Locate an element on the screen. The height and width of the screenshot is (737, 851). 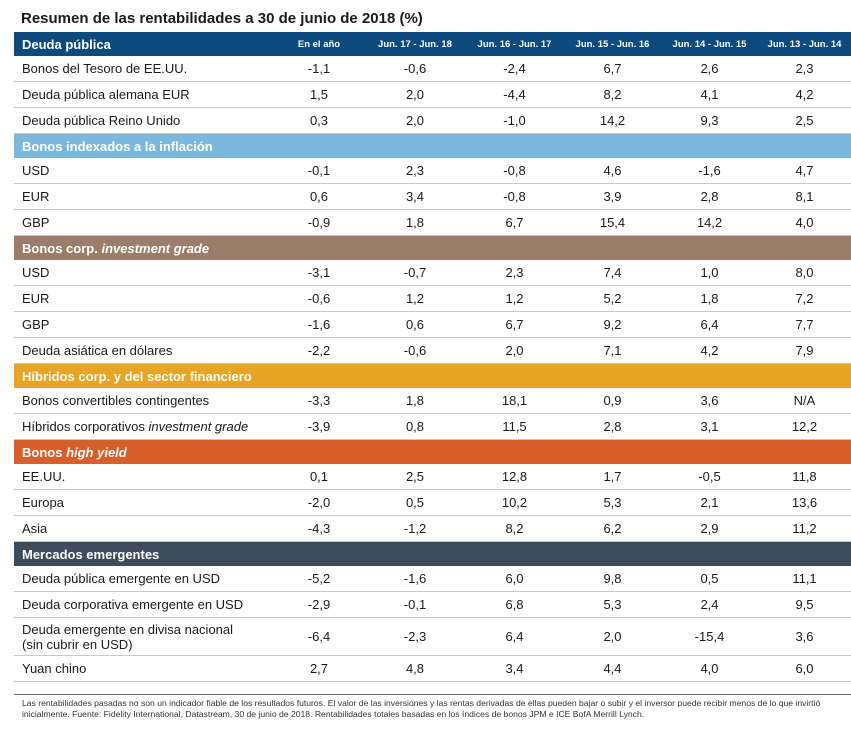
value-cell: 7,7 is located at coordinates (804, 324).